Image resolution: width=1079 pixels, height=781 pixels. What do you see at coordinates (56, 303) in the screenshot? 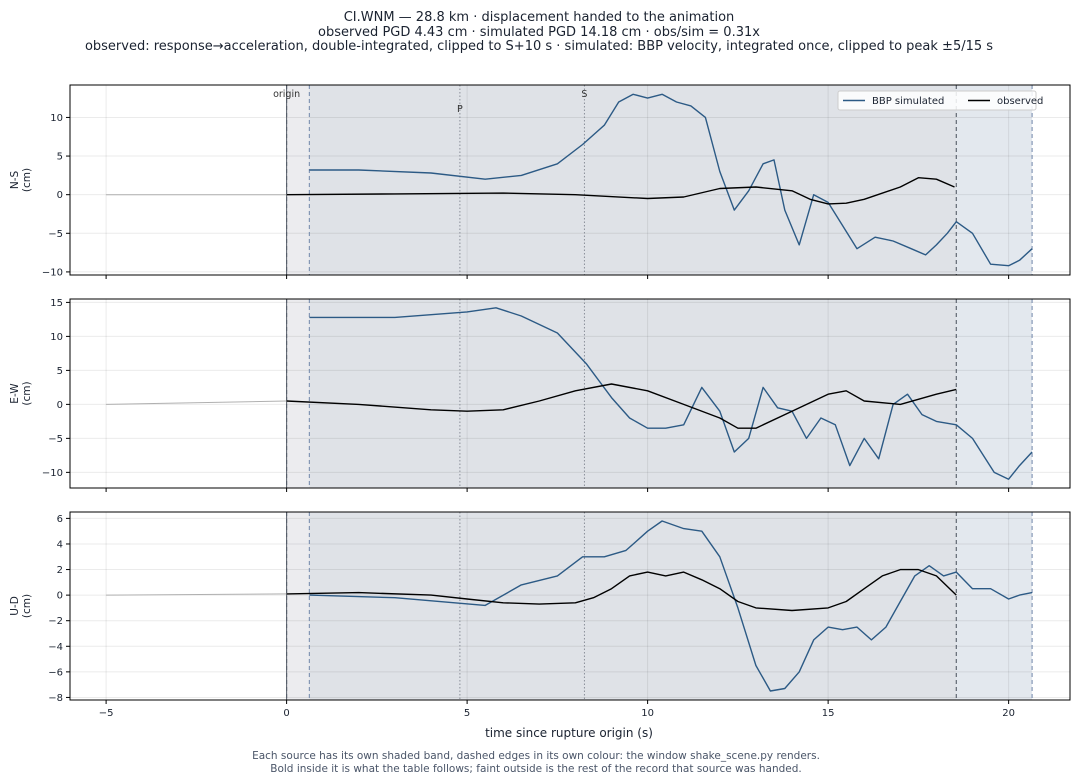
I see `y-tick-label: 15` at bounding box center [56, 303].